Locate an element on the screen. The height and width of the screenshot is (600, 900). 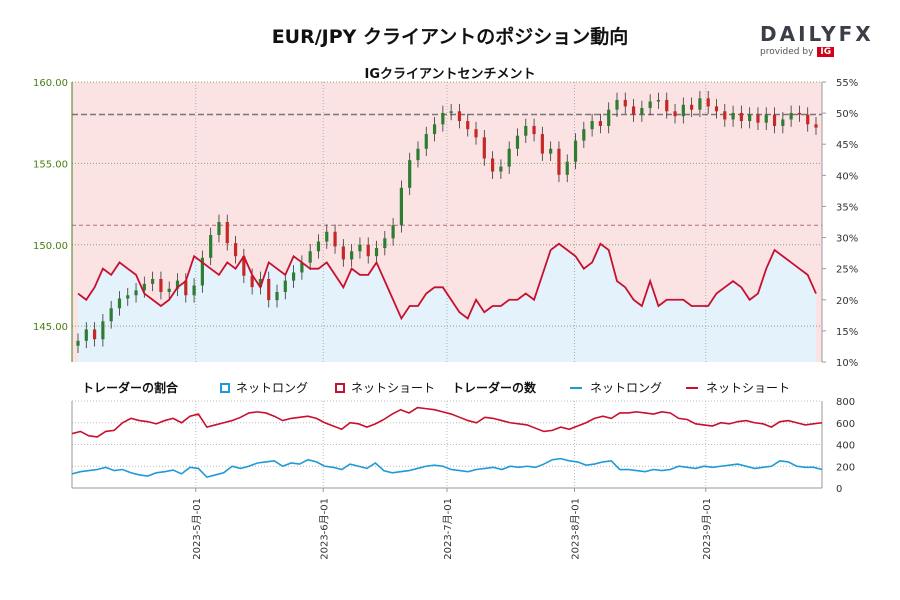
chart-title: EUR/JPY クライアントのポジション動向 is located at coordinates (450, 37).